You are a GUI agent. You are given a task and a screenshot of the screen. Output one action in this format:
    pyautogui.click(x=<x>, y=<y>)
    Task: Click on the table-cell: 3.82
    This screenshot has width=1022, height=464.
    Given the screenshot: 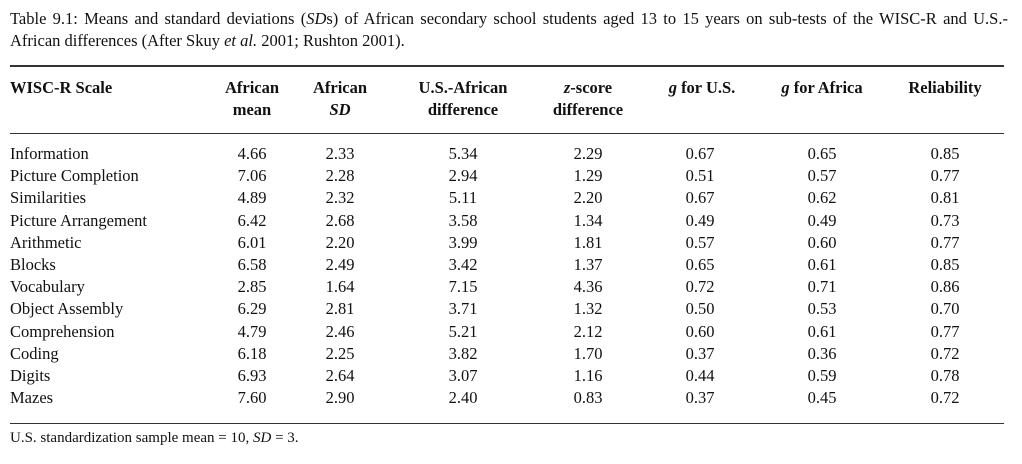 What is the action you would take?
    pyautogui.click(x=463, y=353)
    